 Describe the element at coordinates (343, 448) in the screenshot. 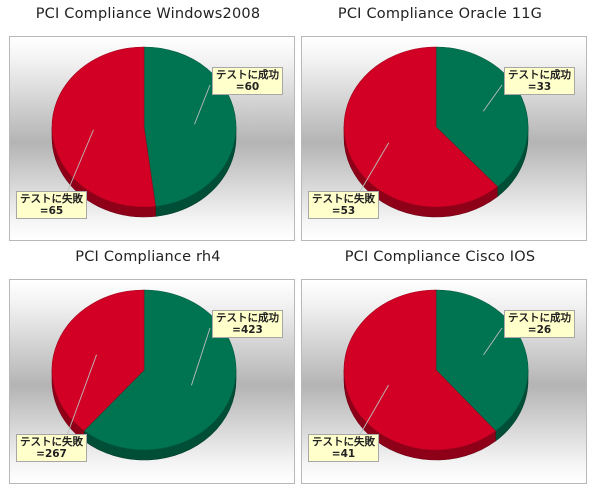

I see `data-label-failure: テストに失敗 =41` at that location.